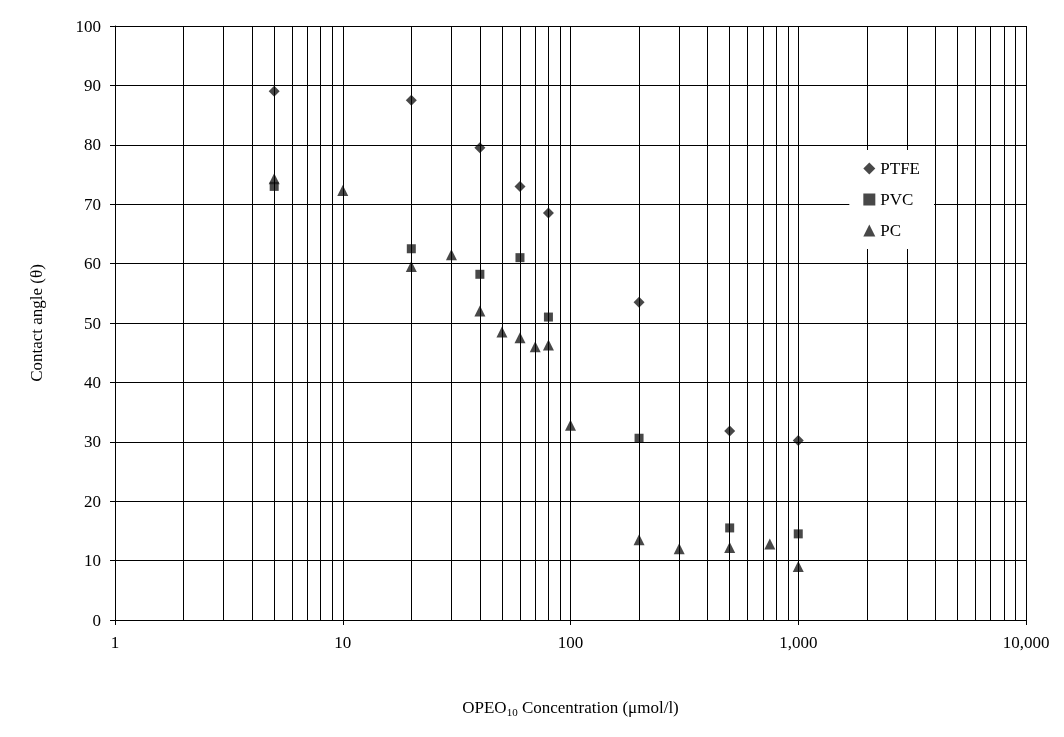 The width and height of the screenshot is (1064, 737). What do you see at coordinates (115, 642) in the screenshot?
I see `x-tick-label: 1` at bounding box center [115, 642].